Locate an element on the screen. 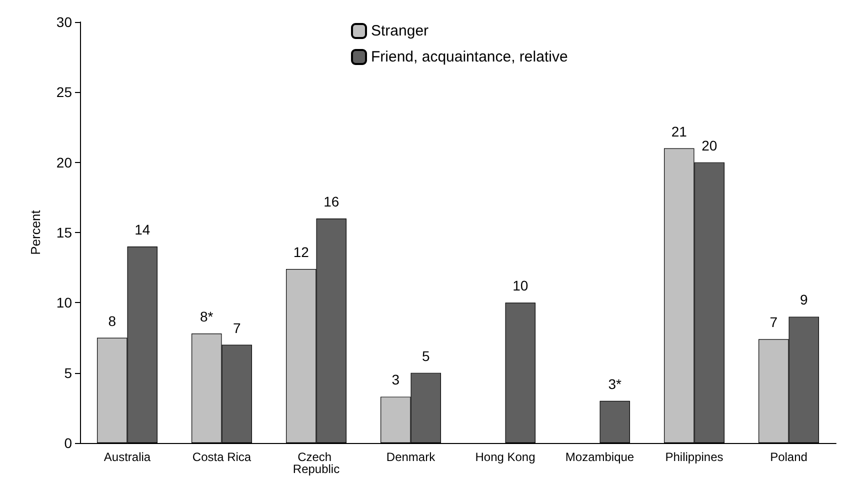 This screenshot has height=503, width=864. x-tick-label: Philippines is located at coordinates (694, 457).